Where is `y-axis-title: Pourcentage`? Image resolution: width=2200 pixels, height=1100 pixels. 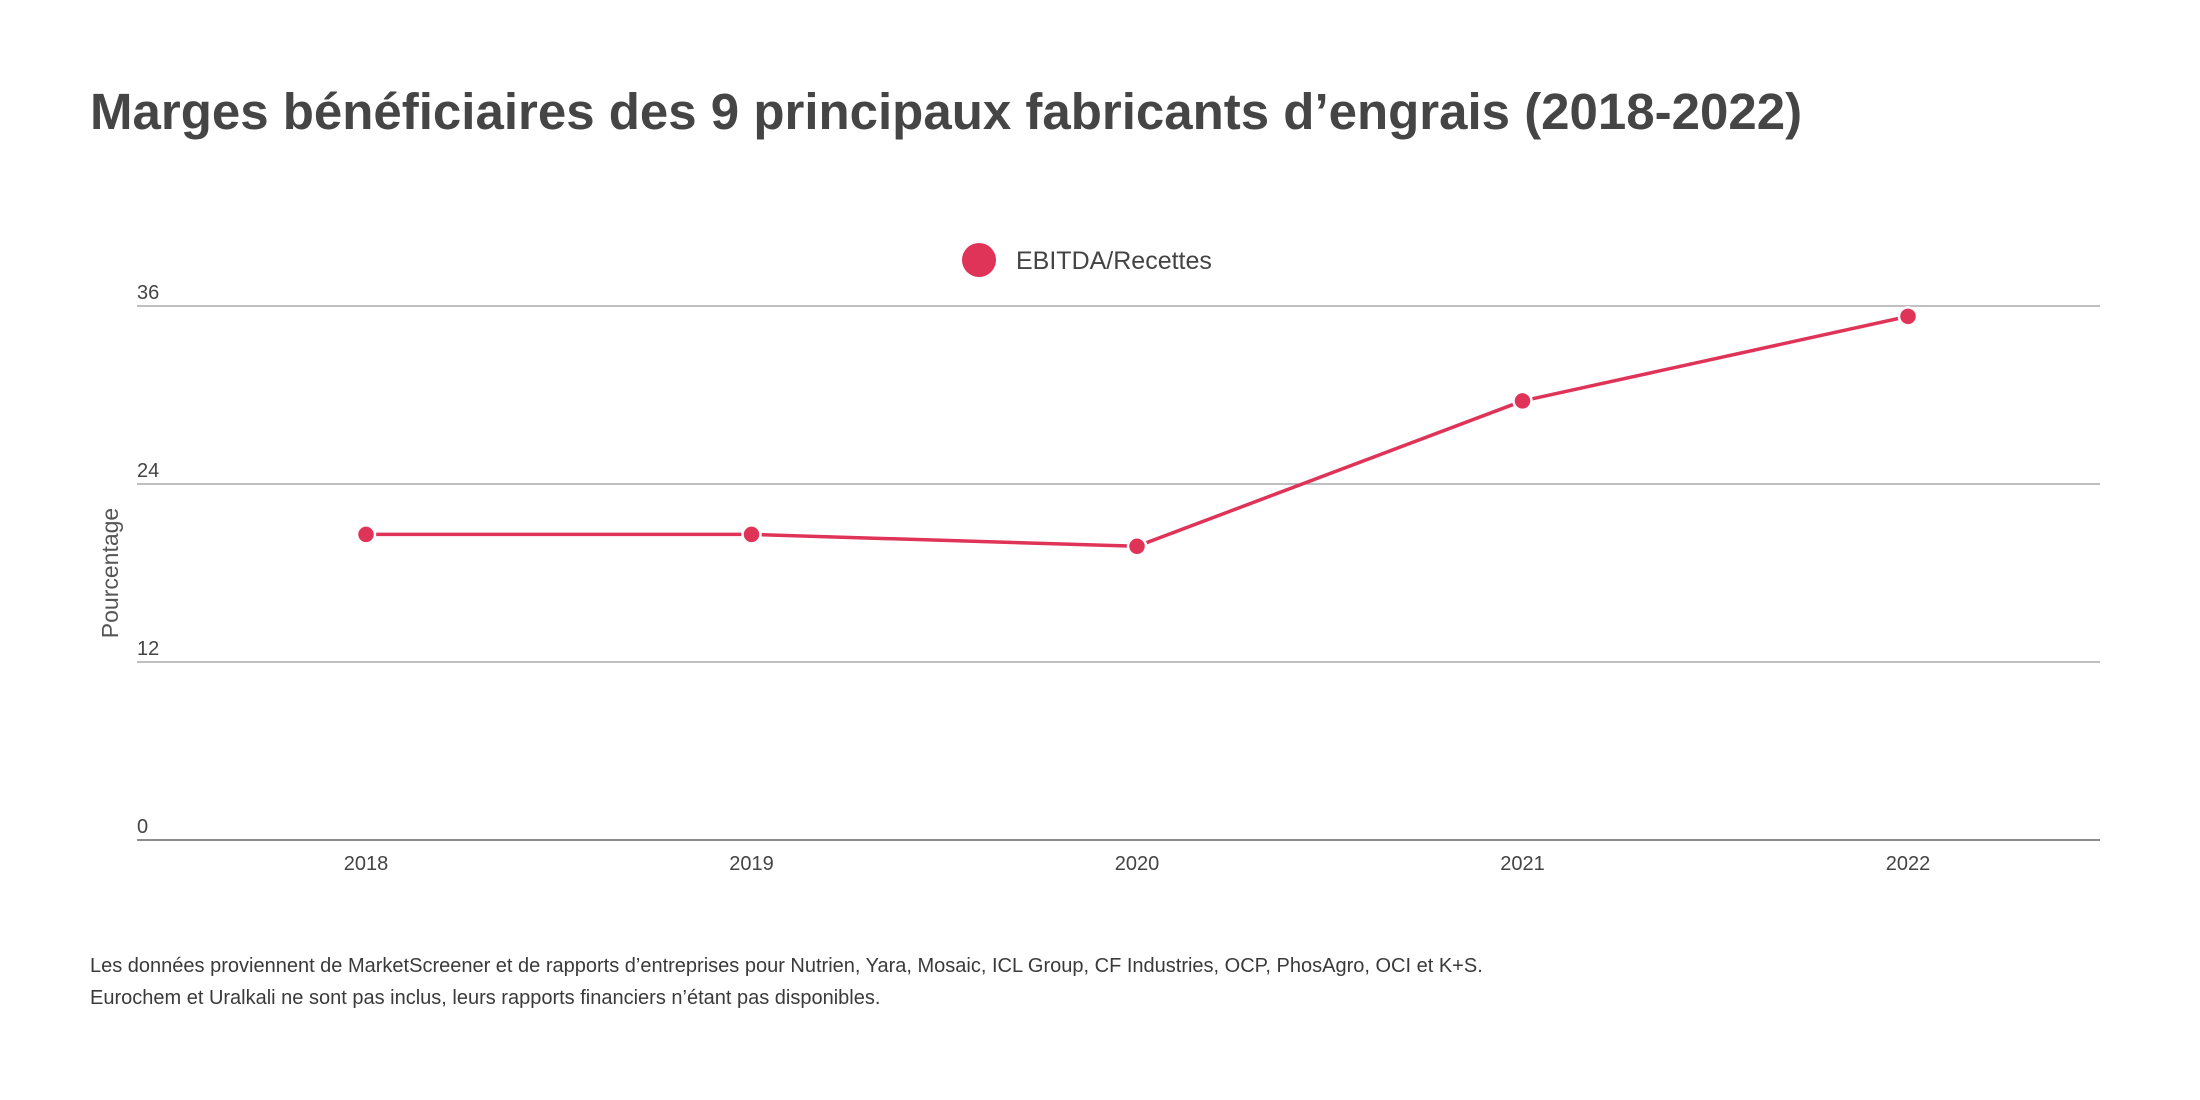
y-axis-title: Pourcentage is located at coordinates (110, 573).